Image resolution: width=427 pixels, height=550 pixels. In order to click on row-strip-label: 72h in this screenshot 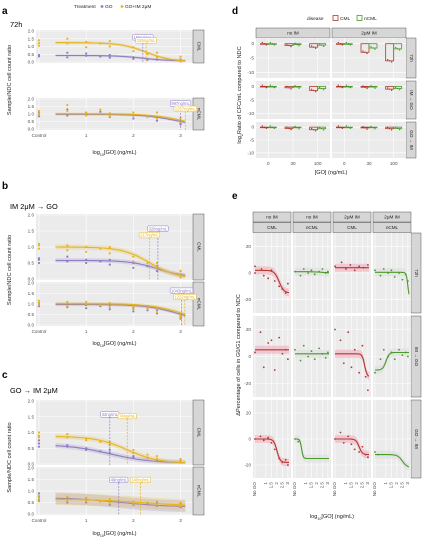, I will do `click(416, 273)`.